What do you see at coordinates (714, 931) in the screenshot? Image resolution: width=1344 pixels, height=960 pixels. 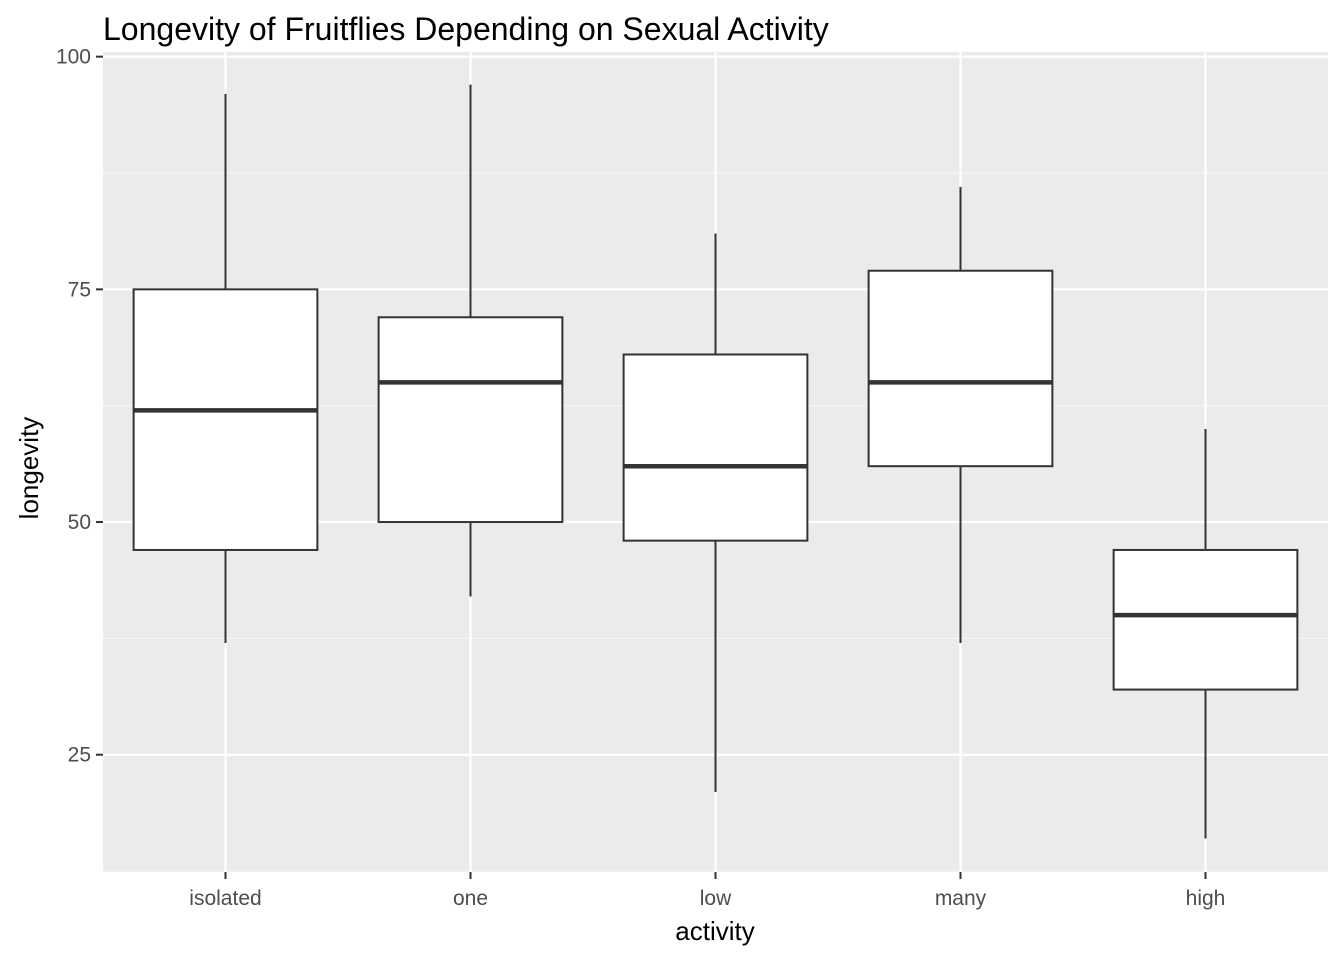 I see `x-axis-title: activity` at bounding box center [714, 931].